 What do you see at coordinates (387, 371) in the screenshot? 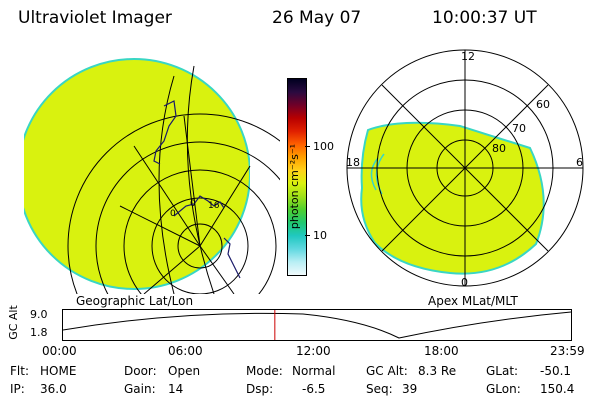
I see `gcalt-label: GC Alt:` at bounding box center [387, 371].